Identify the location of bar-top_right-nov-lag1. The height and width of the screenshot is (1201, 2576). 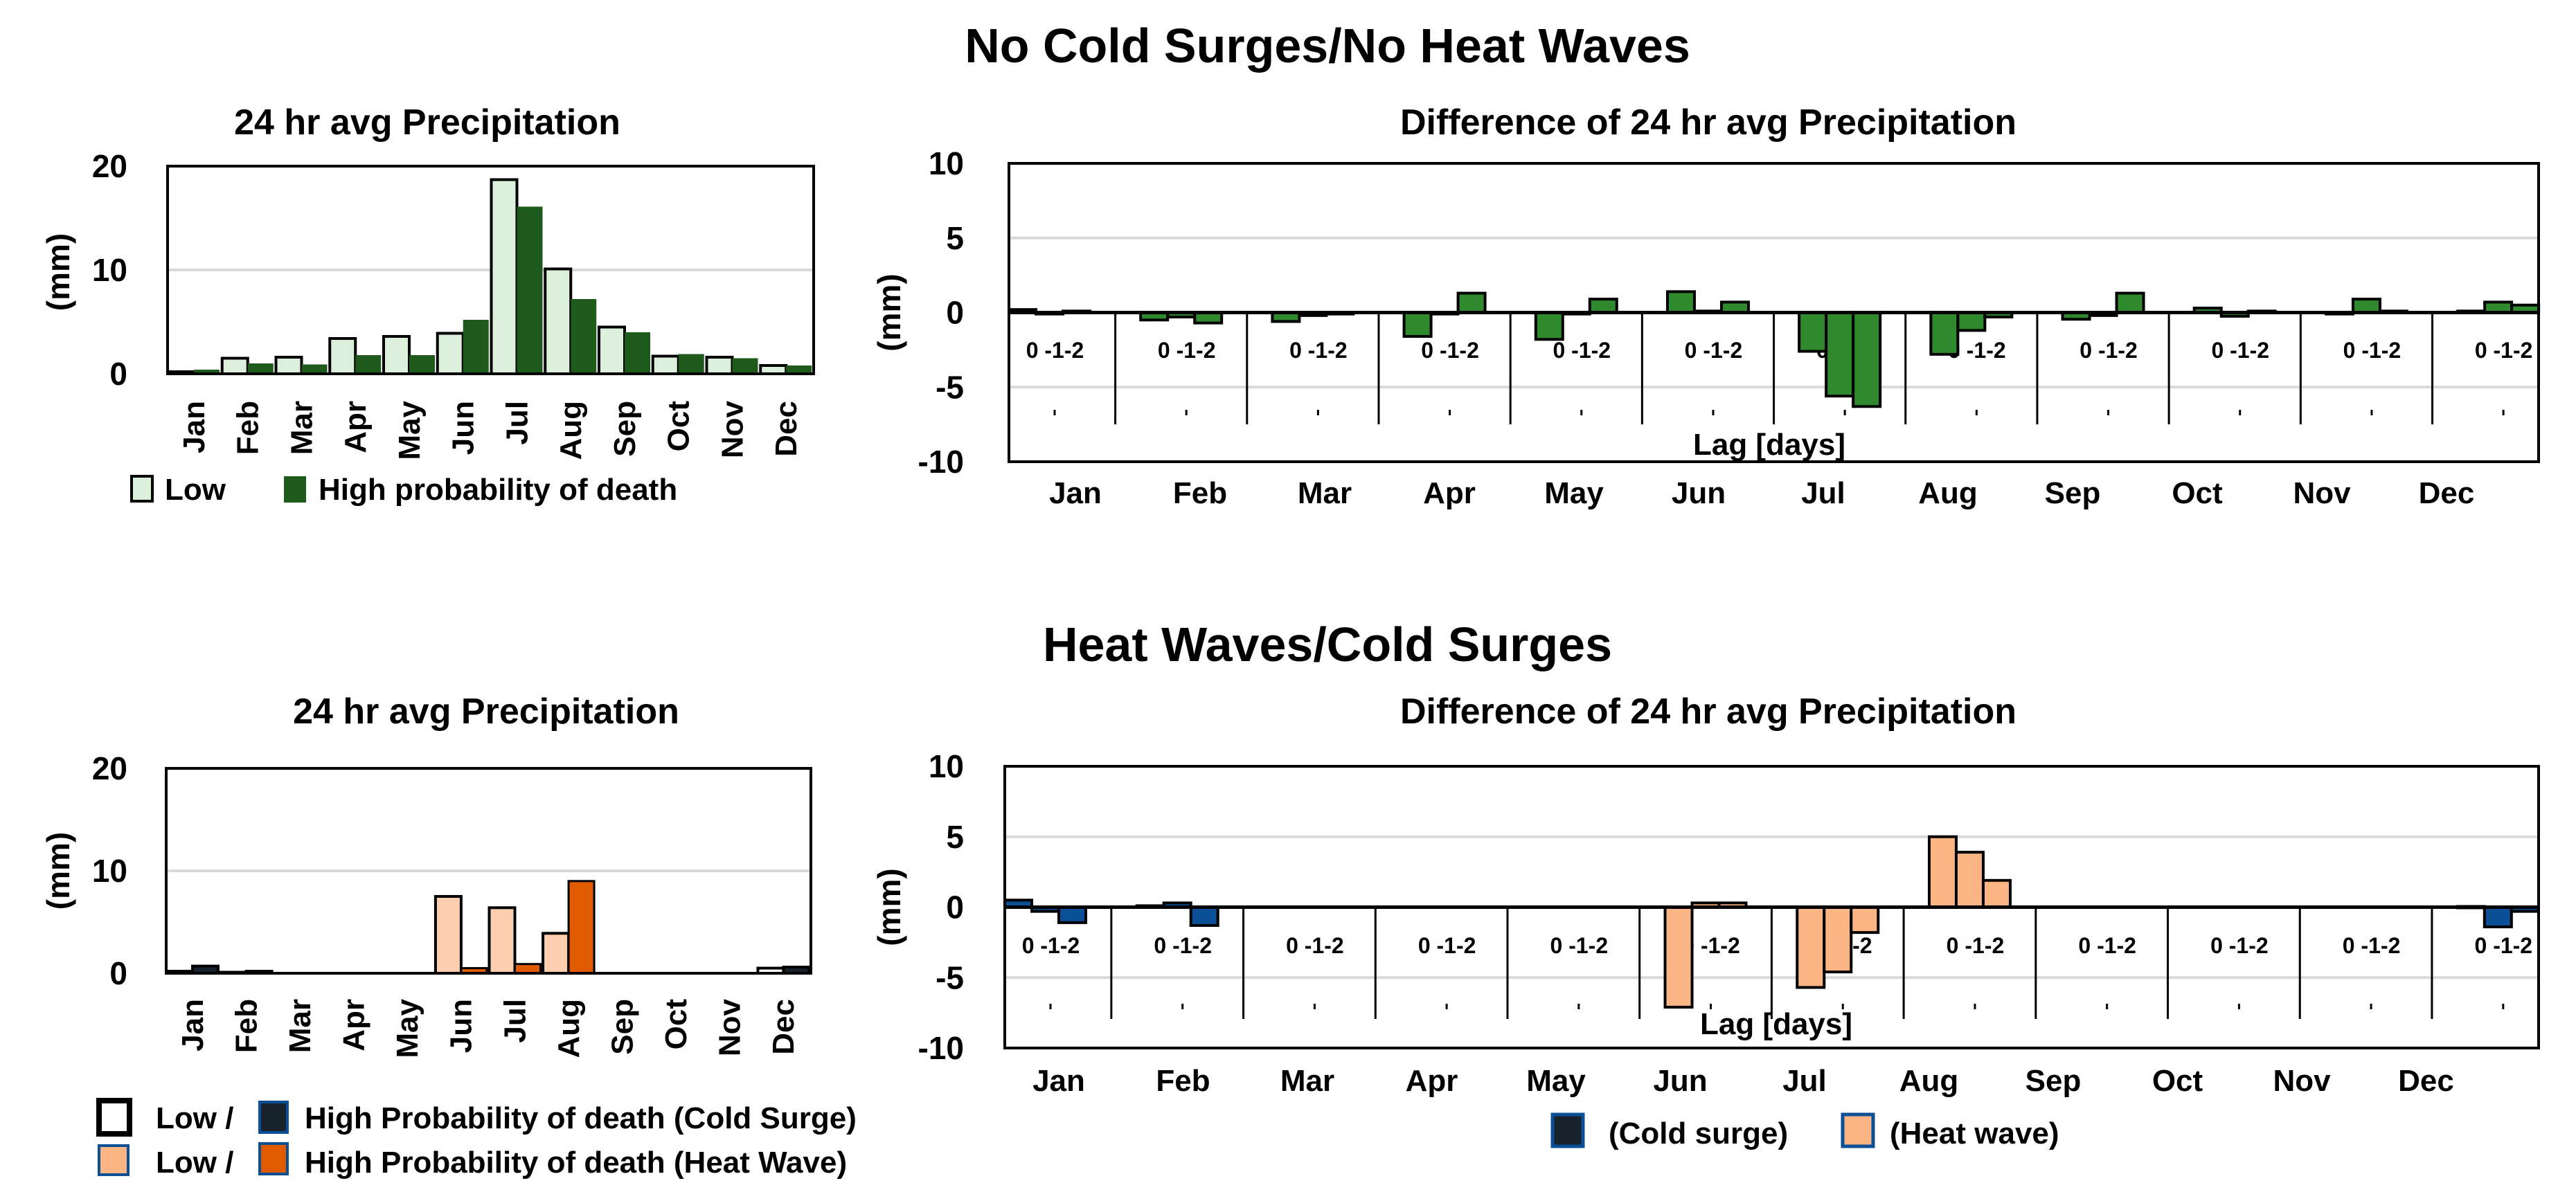
(2366, 306).